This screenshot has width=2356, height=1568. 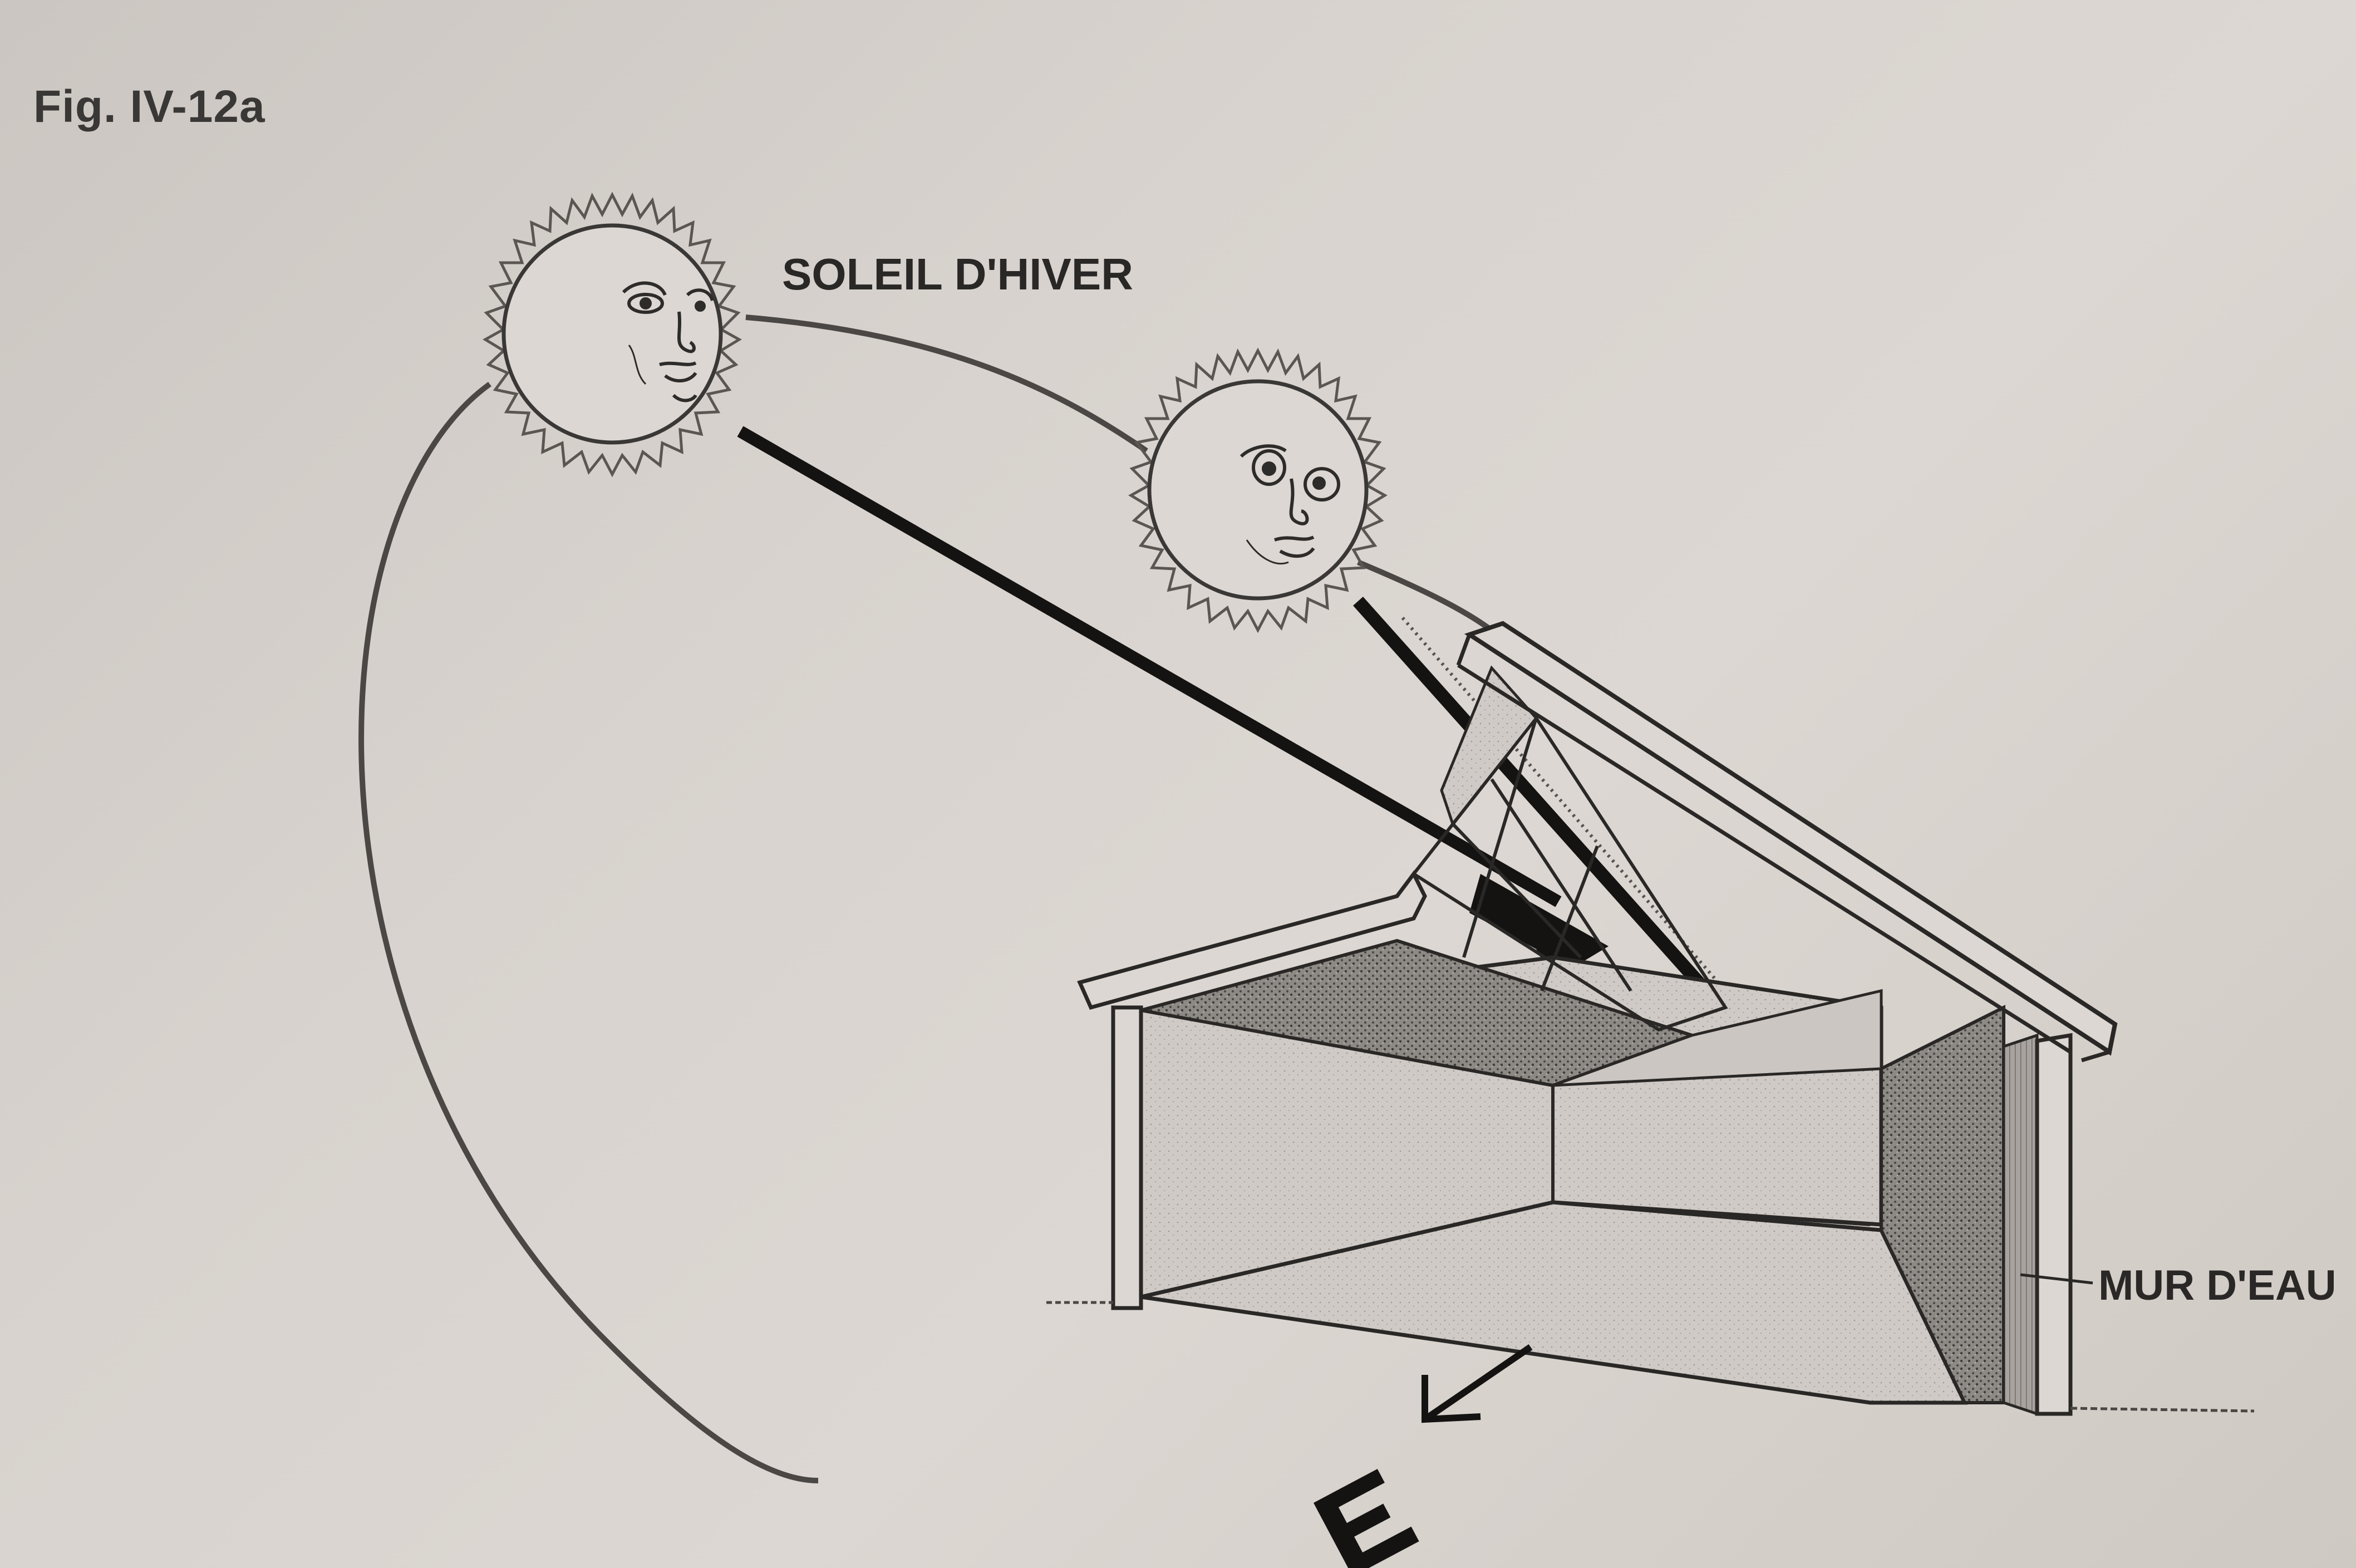 What do you see at coordinates (958, 274) in the screenshot?
I see `winter-sun-label: SOLEIL D'HIVER` at bounding box center [958, 274].